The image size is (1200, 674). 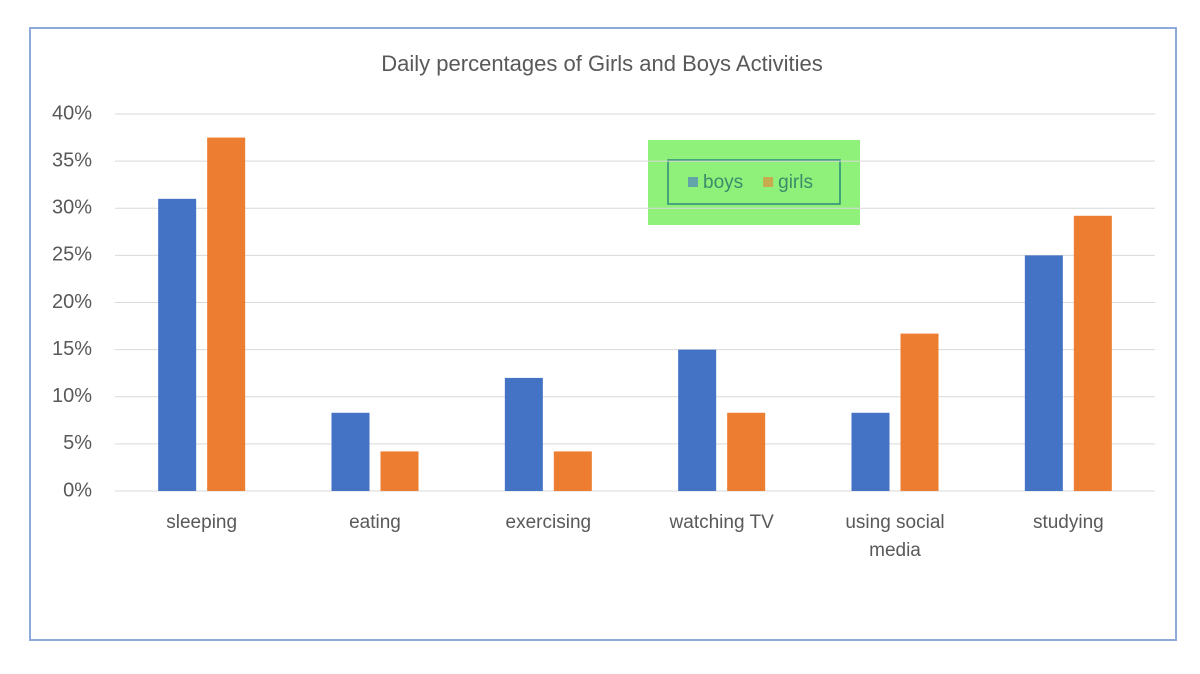 What do you see at coordinates (895, 536) in the screenshot?
I see `x-tick-label: using social media` at bounding box center [895, 536].